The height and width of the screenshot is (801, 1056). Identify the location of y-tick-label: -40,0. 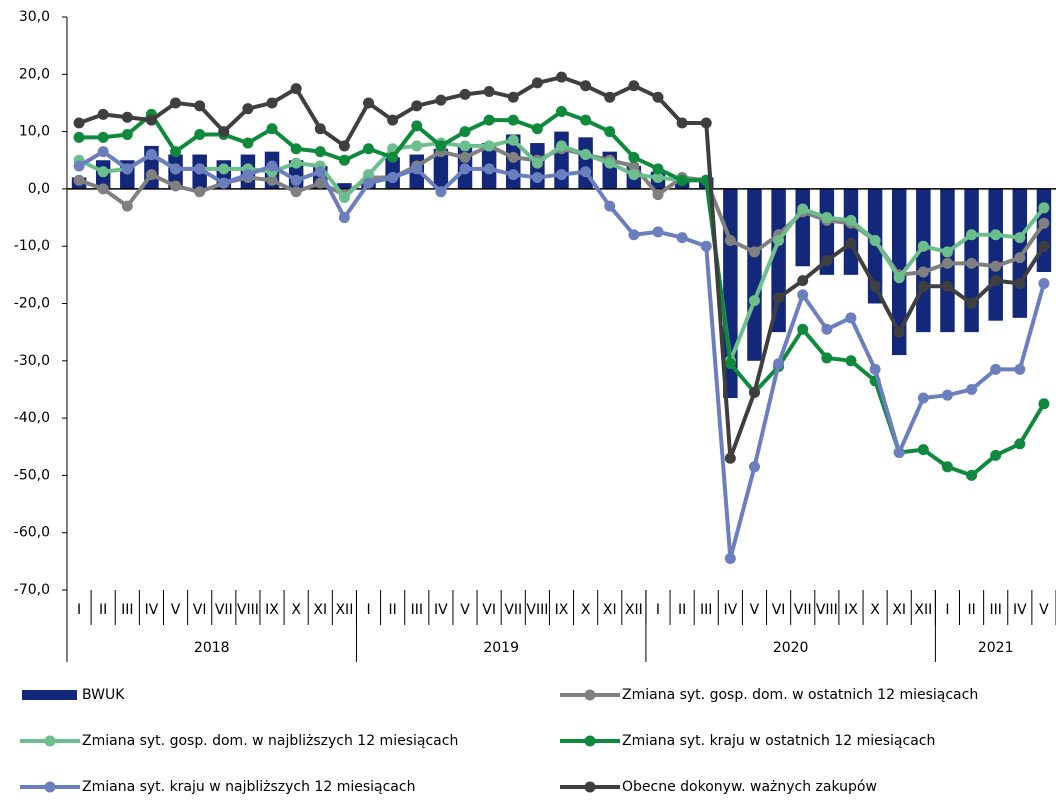
(32, 418).